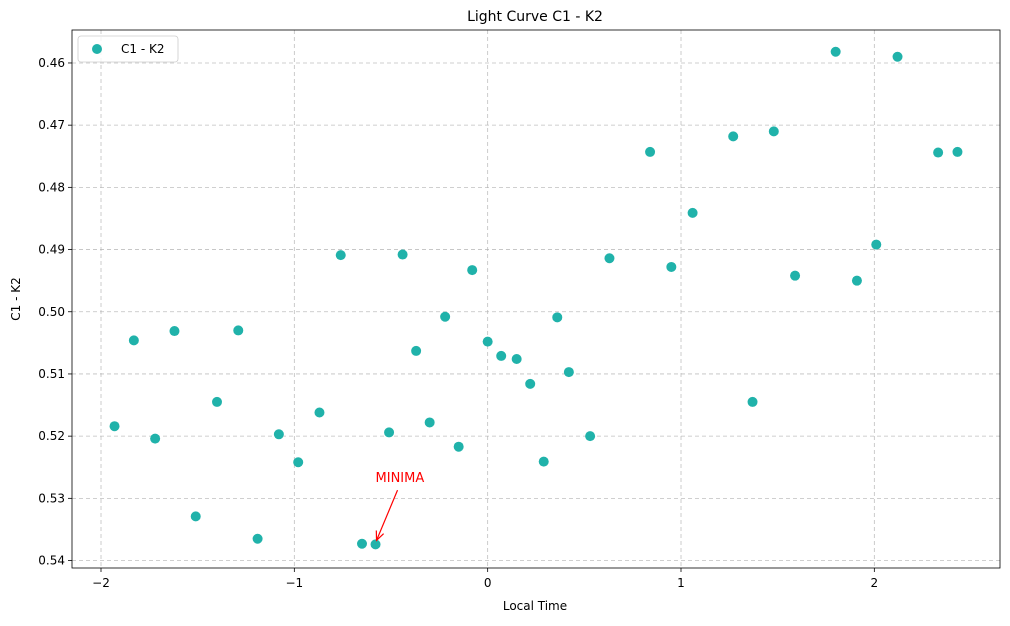 The width and height of the screenshot is (1010, 626). I want to click on x-tick-label: 1, so click(681, 583).